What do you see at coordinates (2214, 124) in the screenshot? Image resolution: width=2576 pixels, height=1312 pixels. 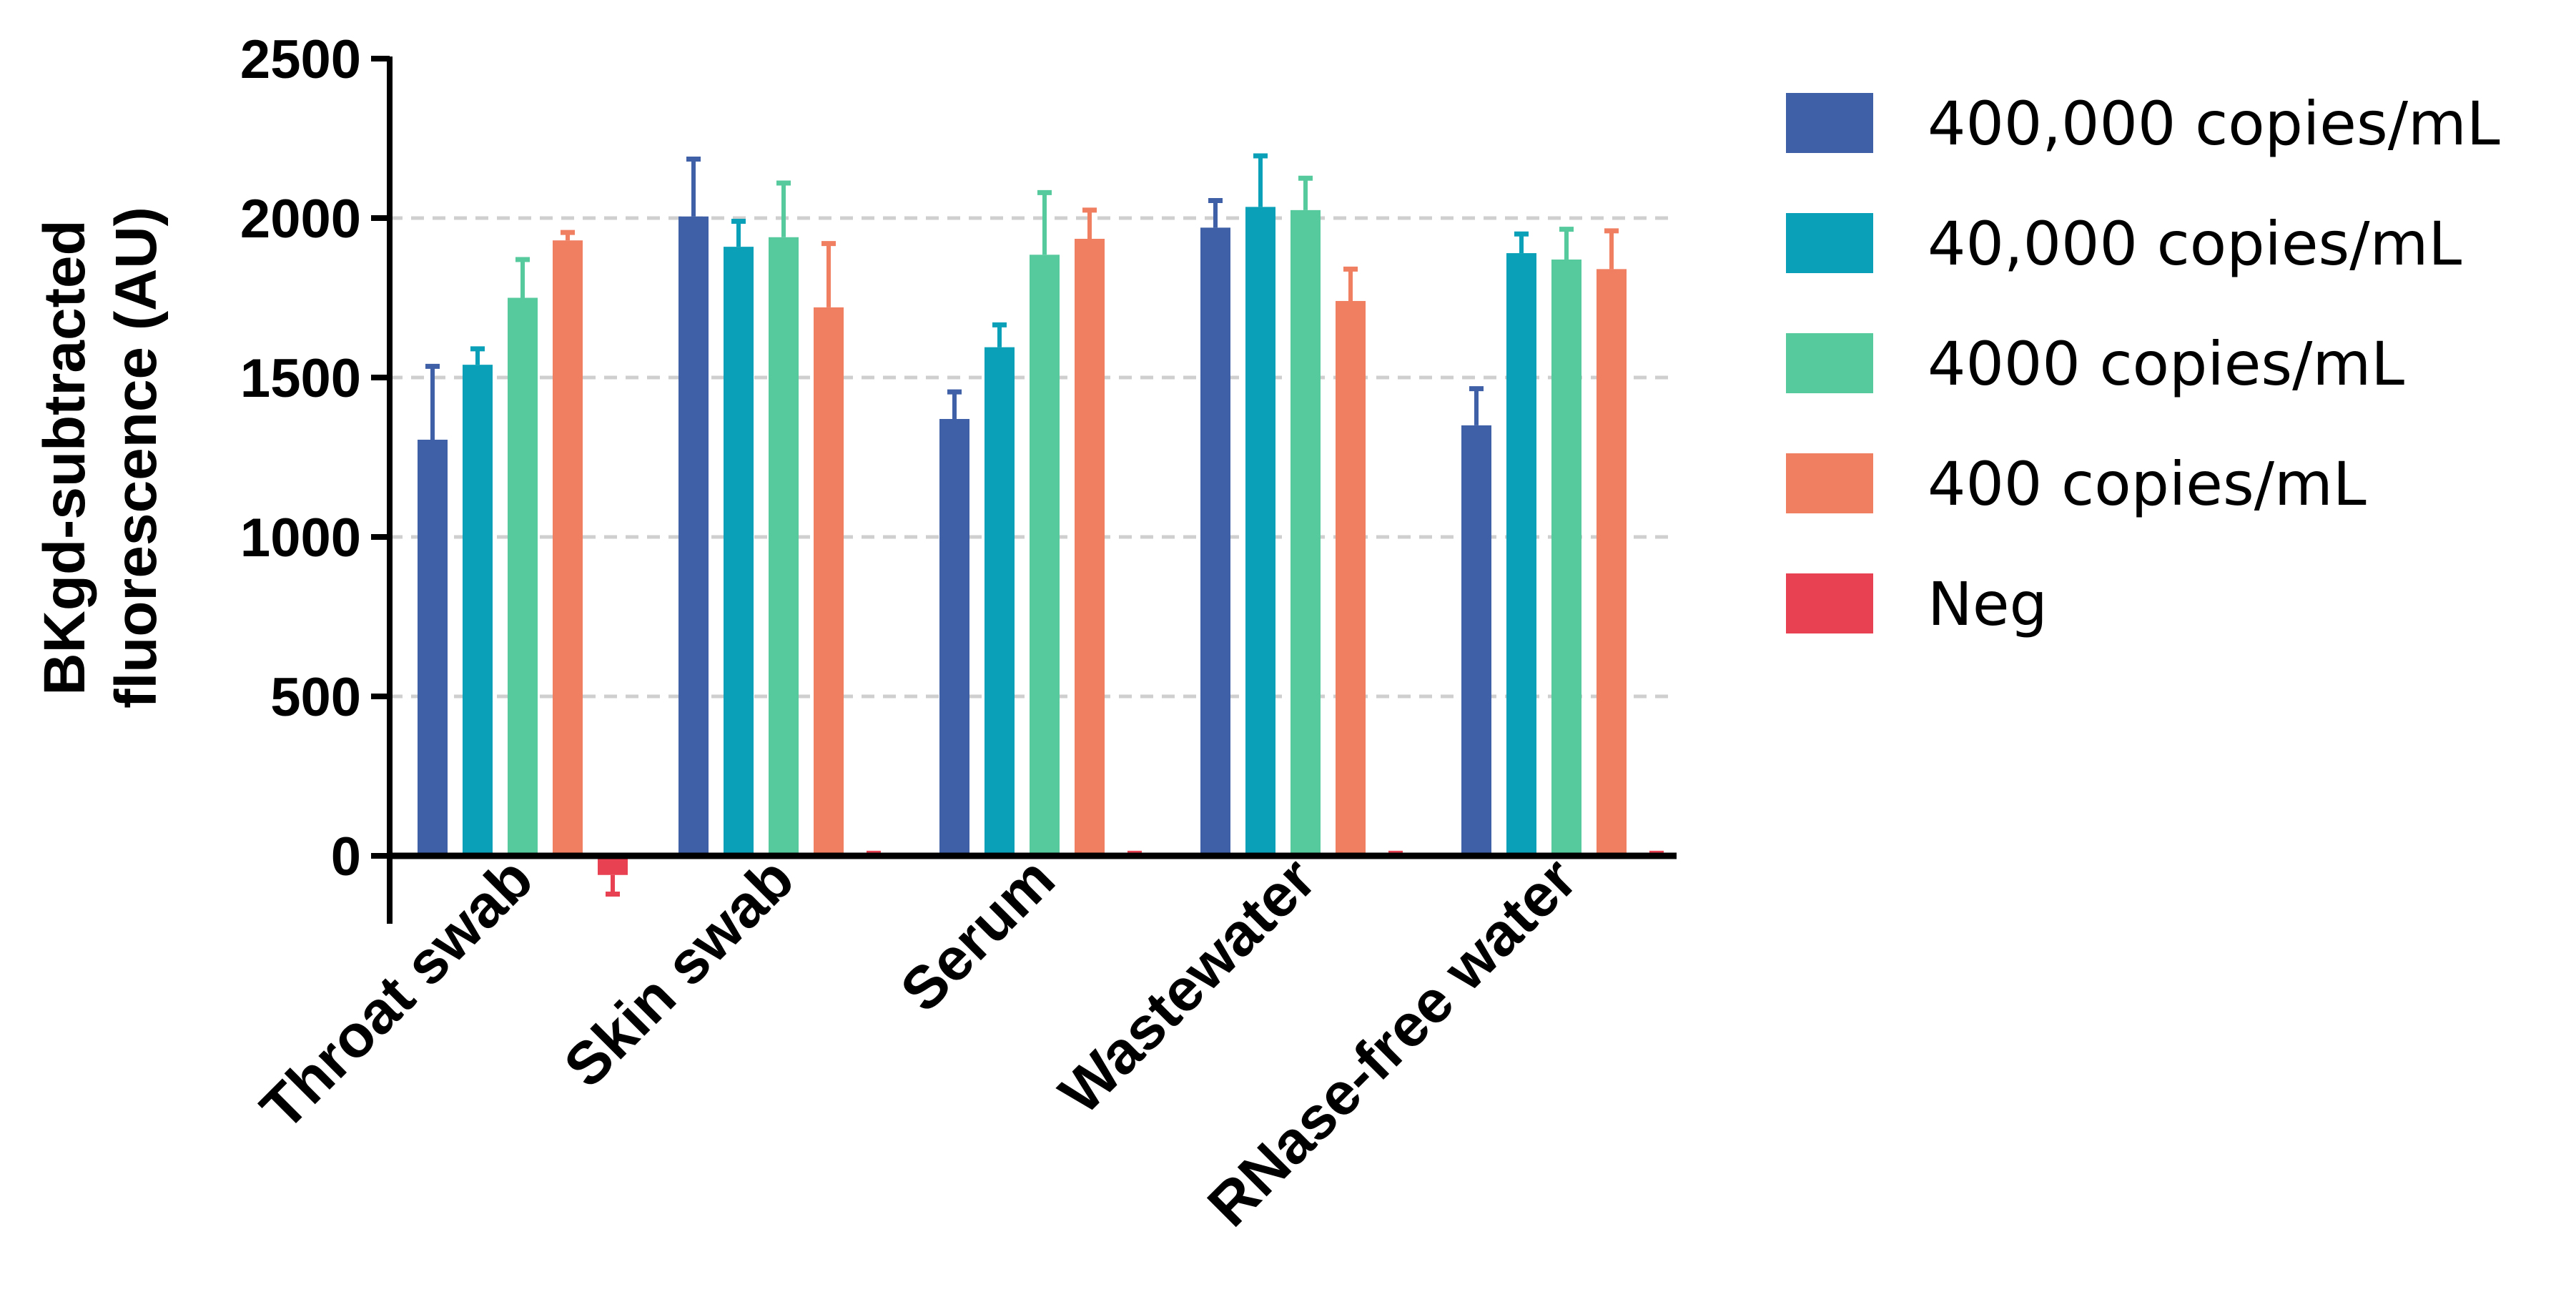 I see `legend-label: 400,000 copies/mL` at bounding box center [2214, 124].